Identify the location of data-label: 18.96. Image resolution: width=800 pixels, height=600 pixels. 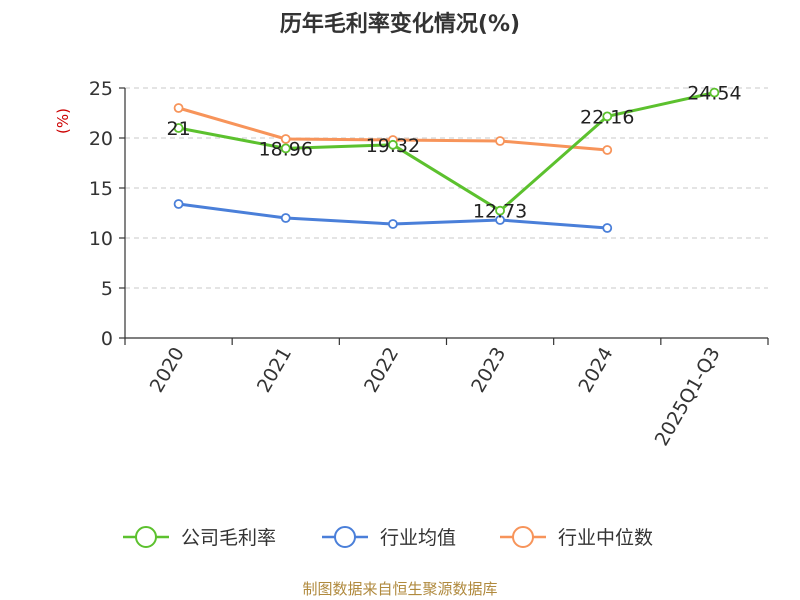
(286, 149).